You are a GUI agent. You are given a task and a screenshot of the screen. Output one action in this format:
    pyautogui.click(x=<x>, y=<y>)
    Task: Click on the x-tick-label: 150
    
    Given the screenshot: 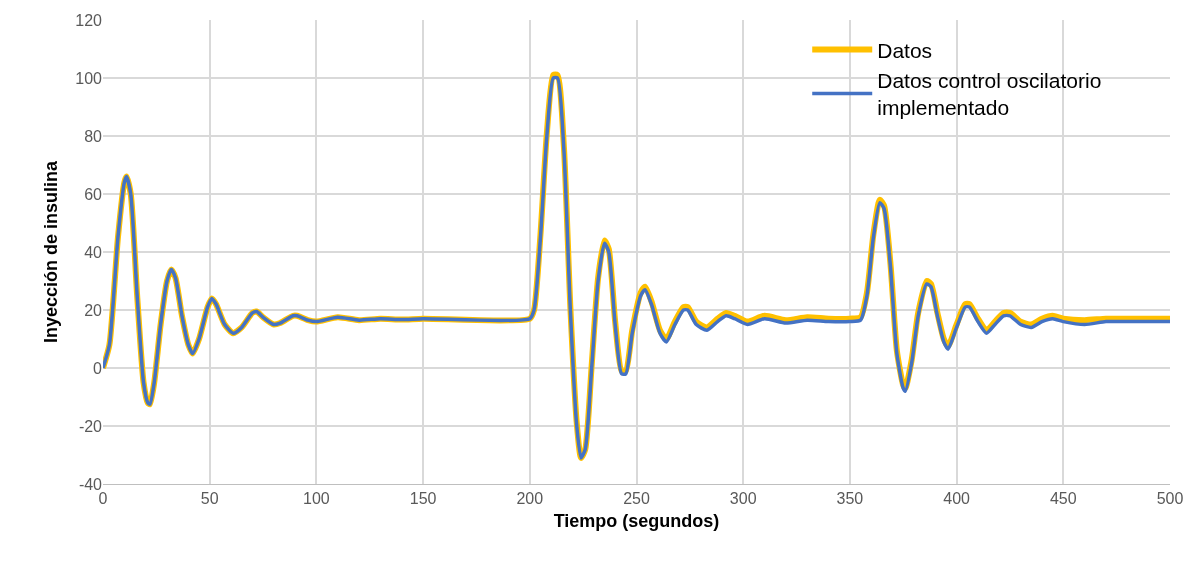 What is the action you would take?
    pyautogui.click(x=423, y=499)
    